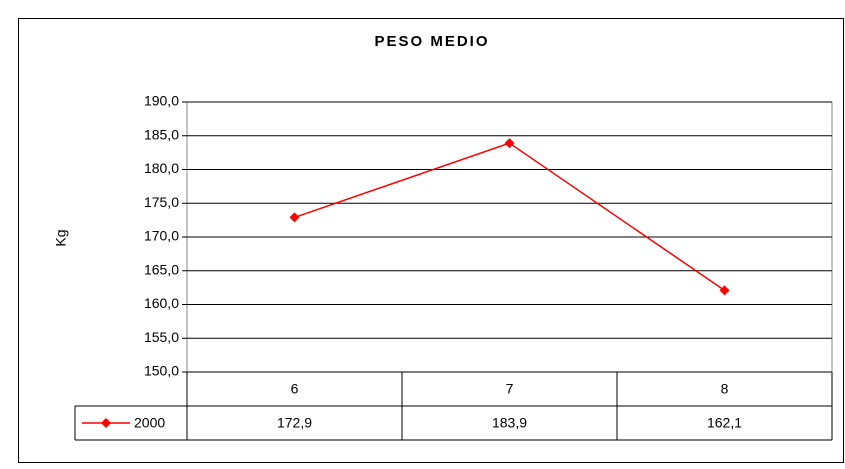 This screenshot has height=469, width=845. What do you see at coordinates (510, 389) in the screenshot?
I see `x-tick-label: 7` at bounding box center [510, 389].